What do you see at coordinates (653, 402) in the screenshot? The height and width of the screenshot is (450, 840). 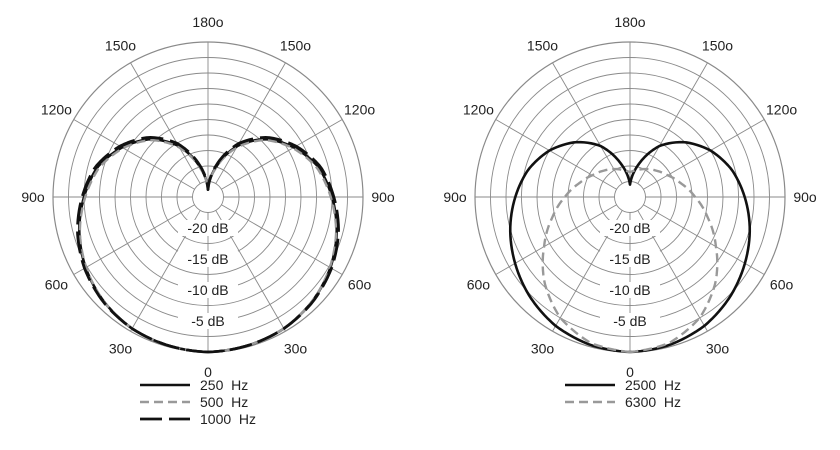 I see `legend-label: 6300 Hz` at bounding box center [653, 402].